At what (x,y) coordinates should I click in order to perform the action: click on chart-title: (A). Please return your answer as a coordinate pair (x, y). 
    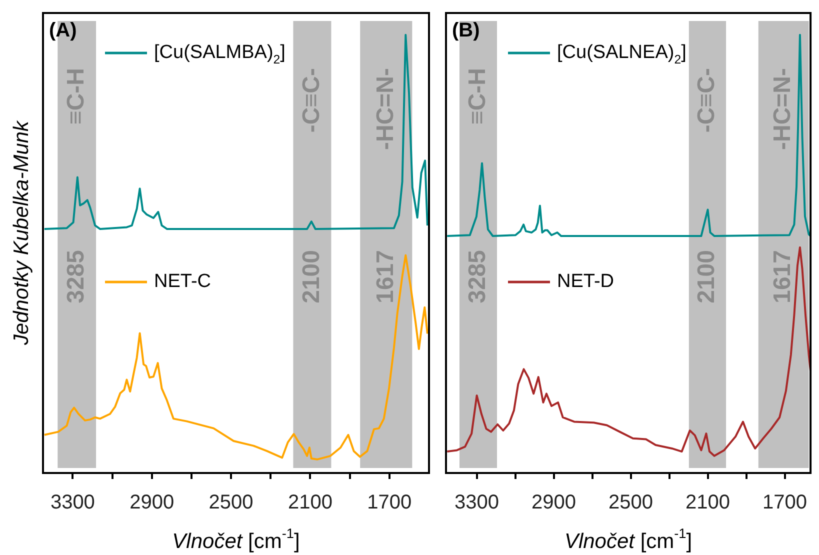
    Looking at the image, I should click on (63, 31).